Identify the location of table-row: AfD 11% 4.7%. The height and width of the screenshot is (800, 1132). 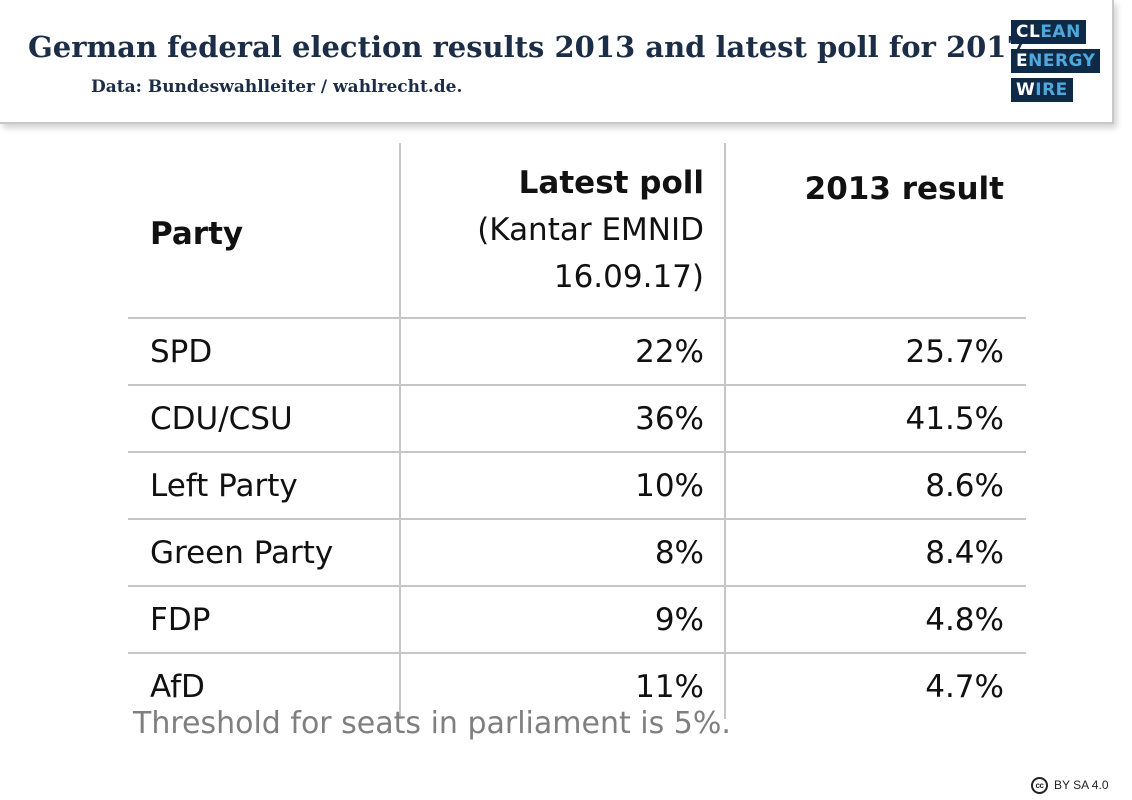
(577, 686).